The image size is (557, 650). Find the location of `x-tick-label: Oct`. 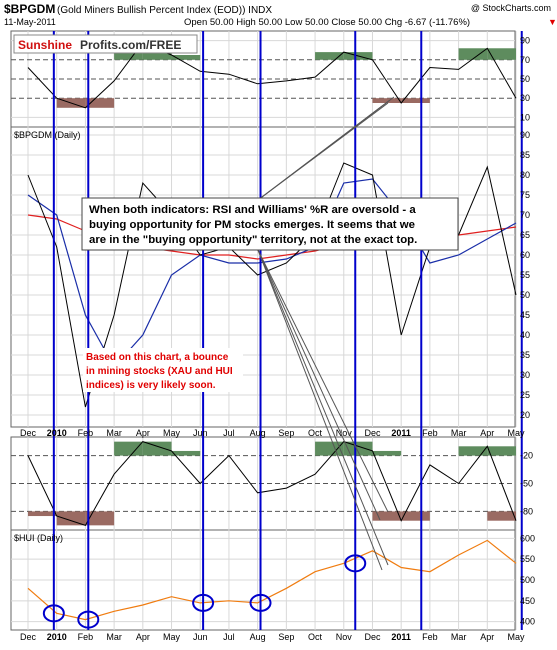

x-tick-label: Oct is located at coordinates (315, 433).